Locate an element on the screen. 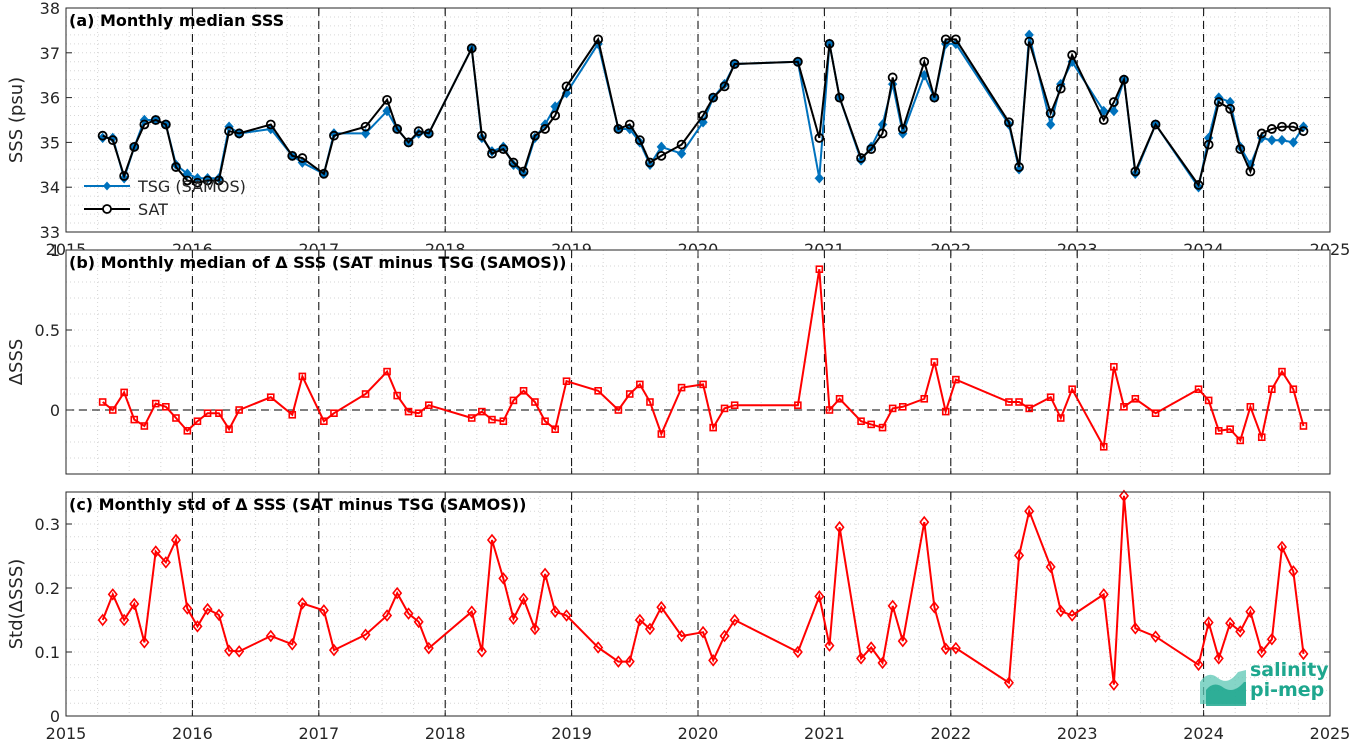 This screenshot has width=1355, height=745. x-tick-label: 2022 is located at coordinates (950, 733).